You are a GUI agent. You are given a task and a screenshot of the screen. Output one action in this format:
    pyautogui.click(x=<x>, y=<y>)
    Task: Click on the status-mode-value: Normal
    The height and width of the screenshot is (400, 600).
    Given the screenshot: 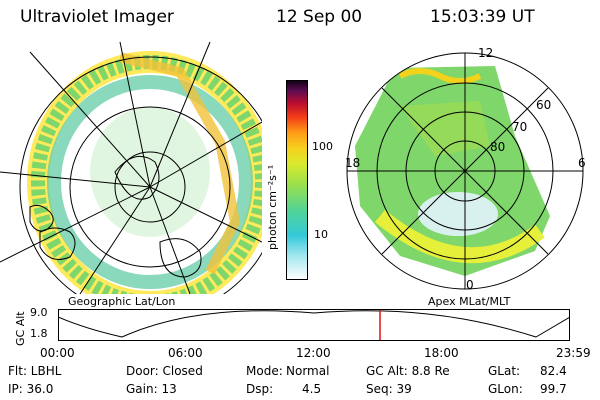 What is the action you would take?
    pyautogui.click(x=308, y=371)
    